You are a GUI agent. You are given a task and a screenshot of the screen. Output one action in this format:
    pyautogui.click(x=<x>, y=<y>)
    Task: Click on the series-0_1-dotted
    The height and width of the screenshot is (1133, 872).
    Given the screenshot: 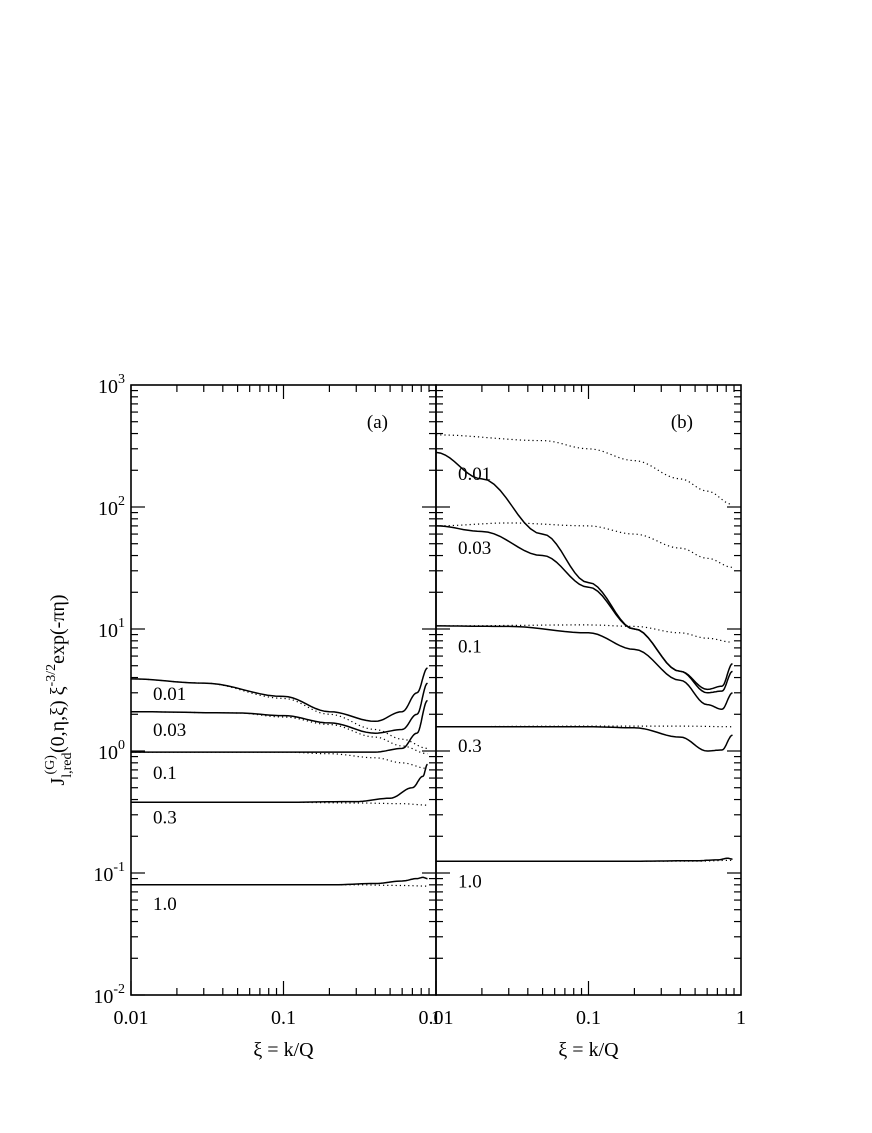 What is the action you would take?
    pyautogui.click(x=584, y=633)
    